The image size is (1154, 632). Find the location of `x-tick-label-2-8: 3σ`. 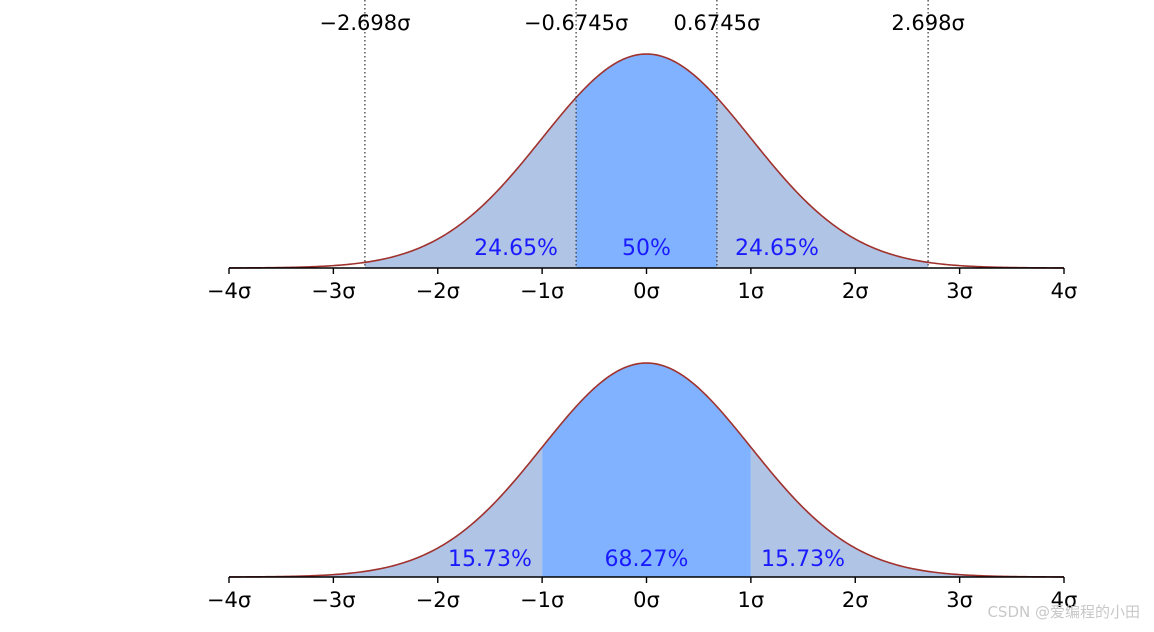

x-tick-label-2-8: 3σ is located at coordinates (959, 600).